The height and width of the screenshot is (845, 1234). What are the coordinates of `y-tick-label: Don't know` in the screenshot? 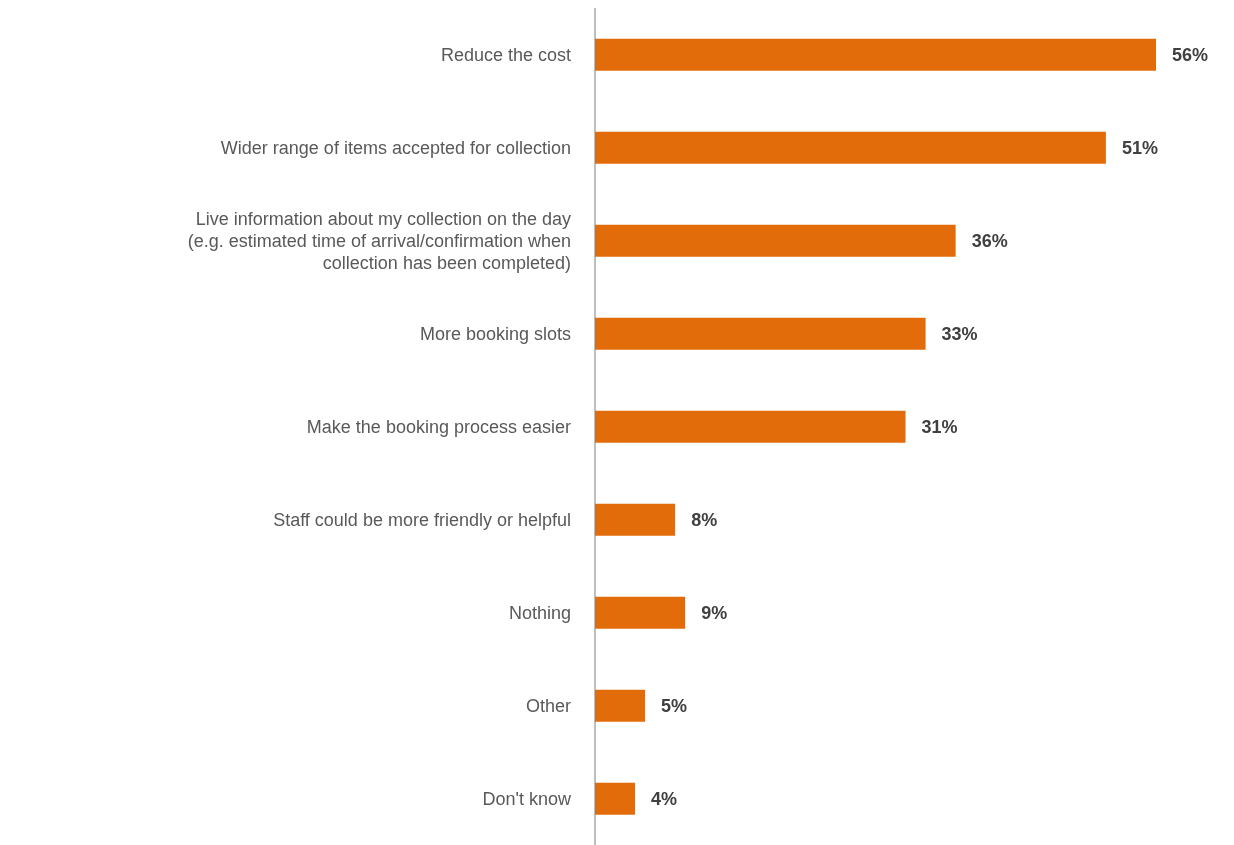 It's located at (527, 798).